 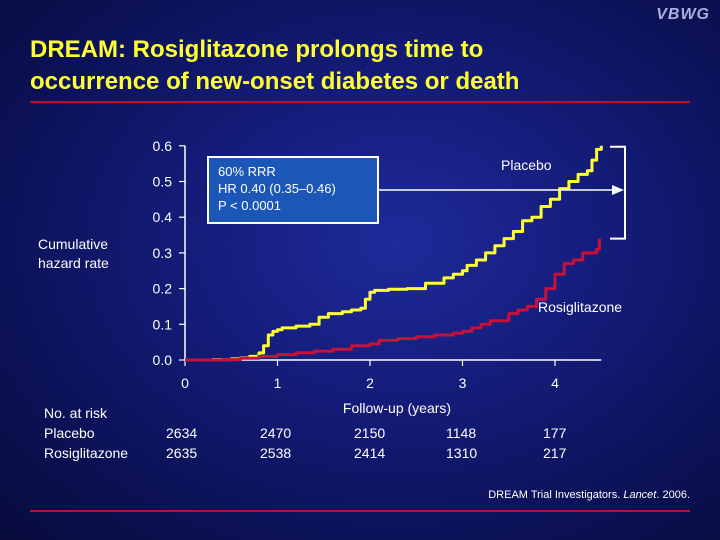 What do you see at coordinates (556, 495) in the screenshot?
I see `citation-prefix: DREAM Trial Investigators.` at bounding box center [556, 495].